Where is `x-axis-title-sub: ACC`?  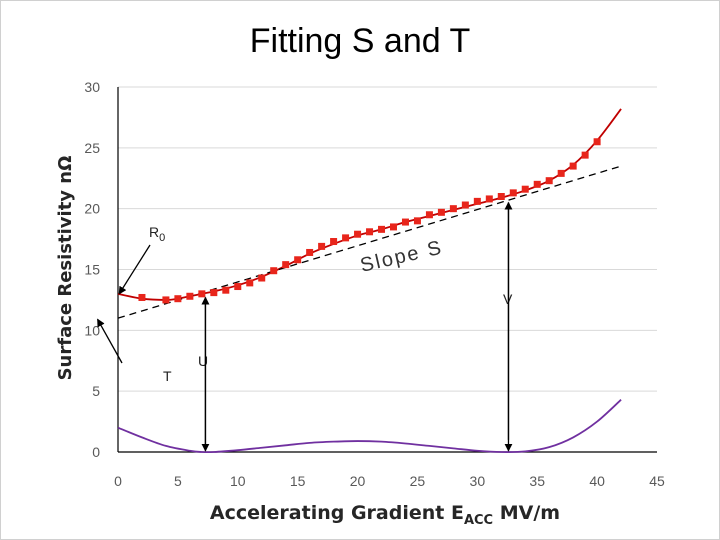
x-axis-title-sub: ACC is located at coordinates (478, 520).